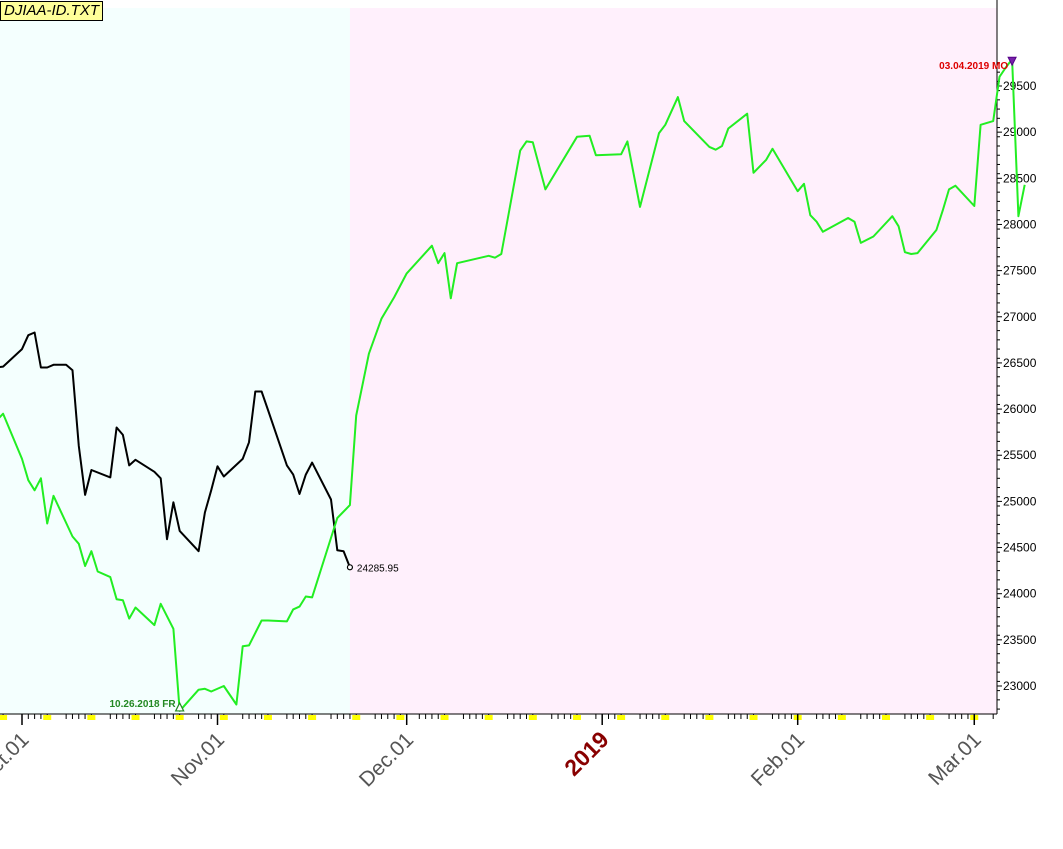 The width and height of the screenshot is (1063, 849). Describe the element at coordinates (955, 759) in the screenshot. I see `x-tick-label: Mar.01` at that location.